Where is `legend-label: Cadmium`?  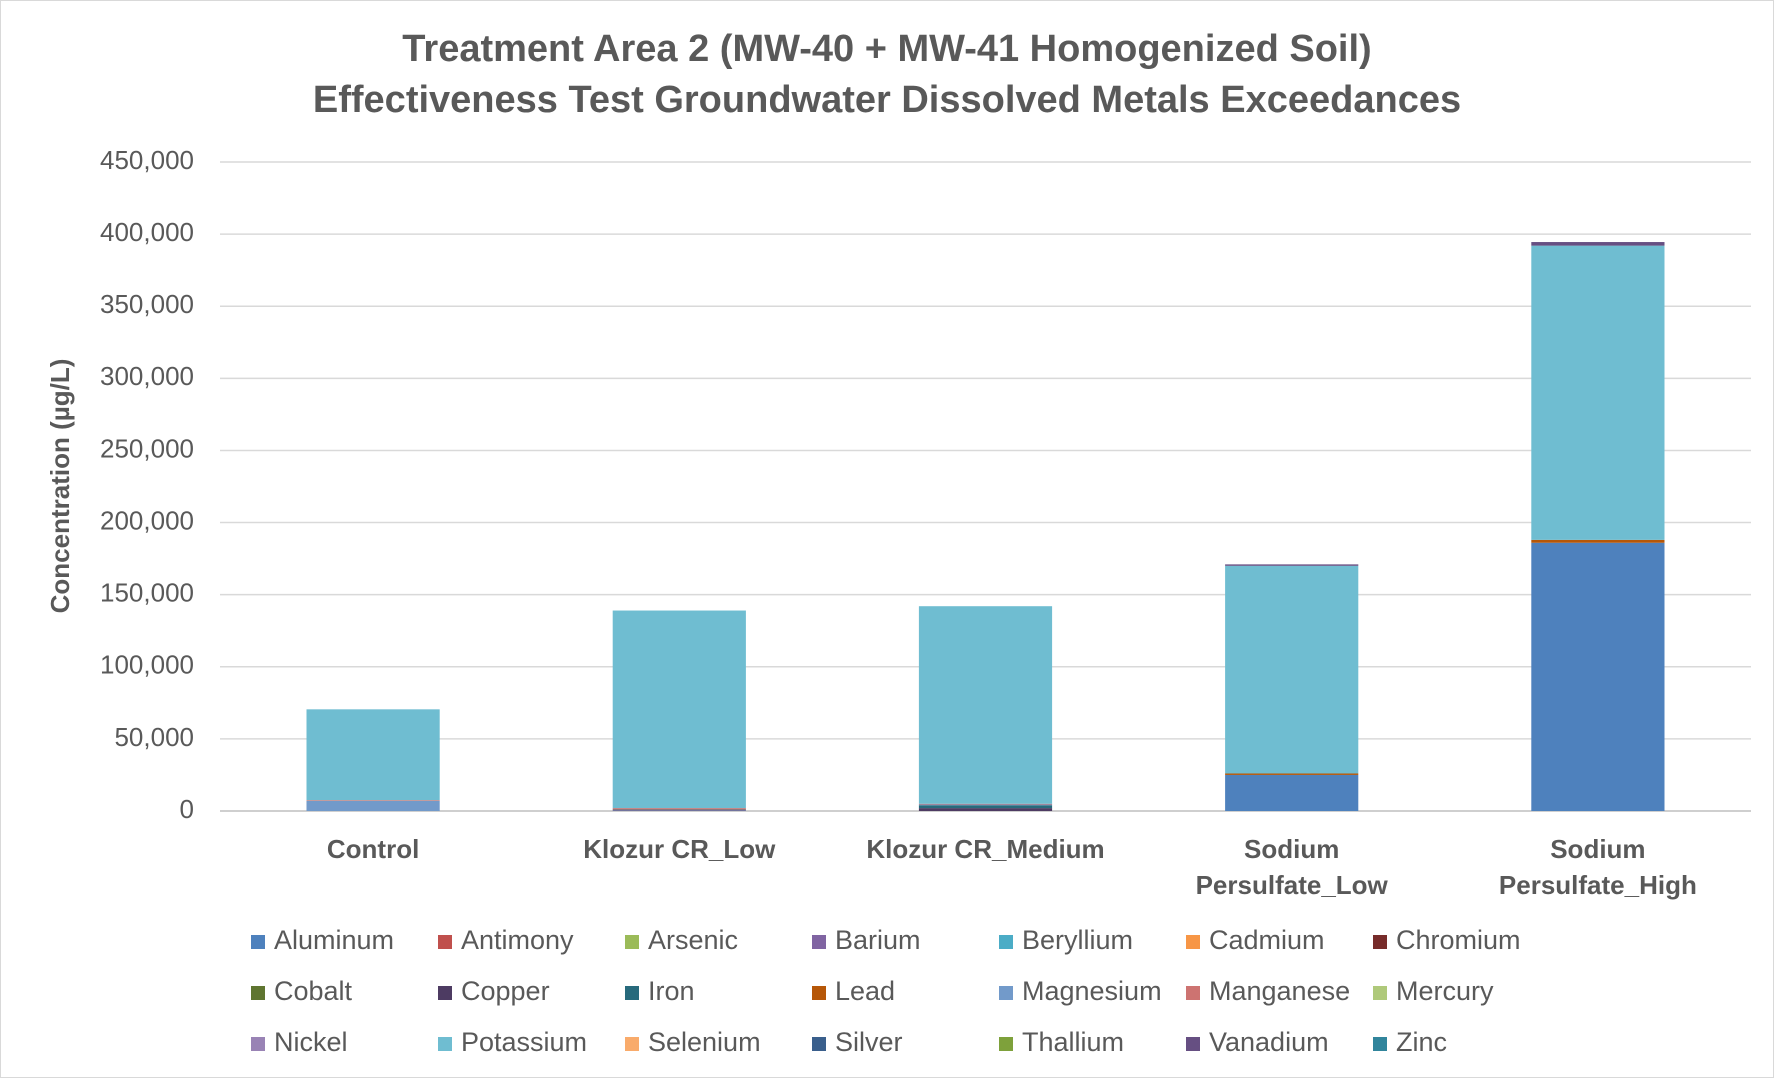 legend-label: Cadmium is located at coordinates (1267, 940).